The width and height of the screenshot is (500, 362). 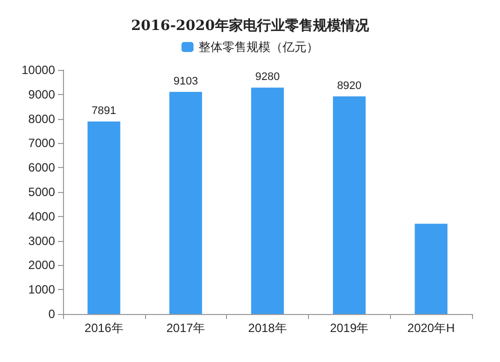 What do you see at coordinates (185, 81) in the screenshot?
I see `data-label: 9103` at bounding box center [185, 81].